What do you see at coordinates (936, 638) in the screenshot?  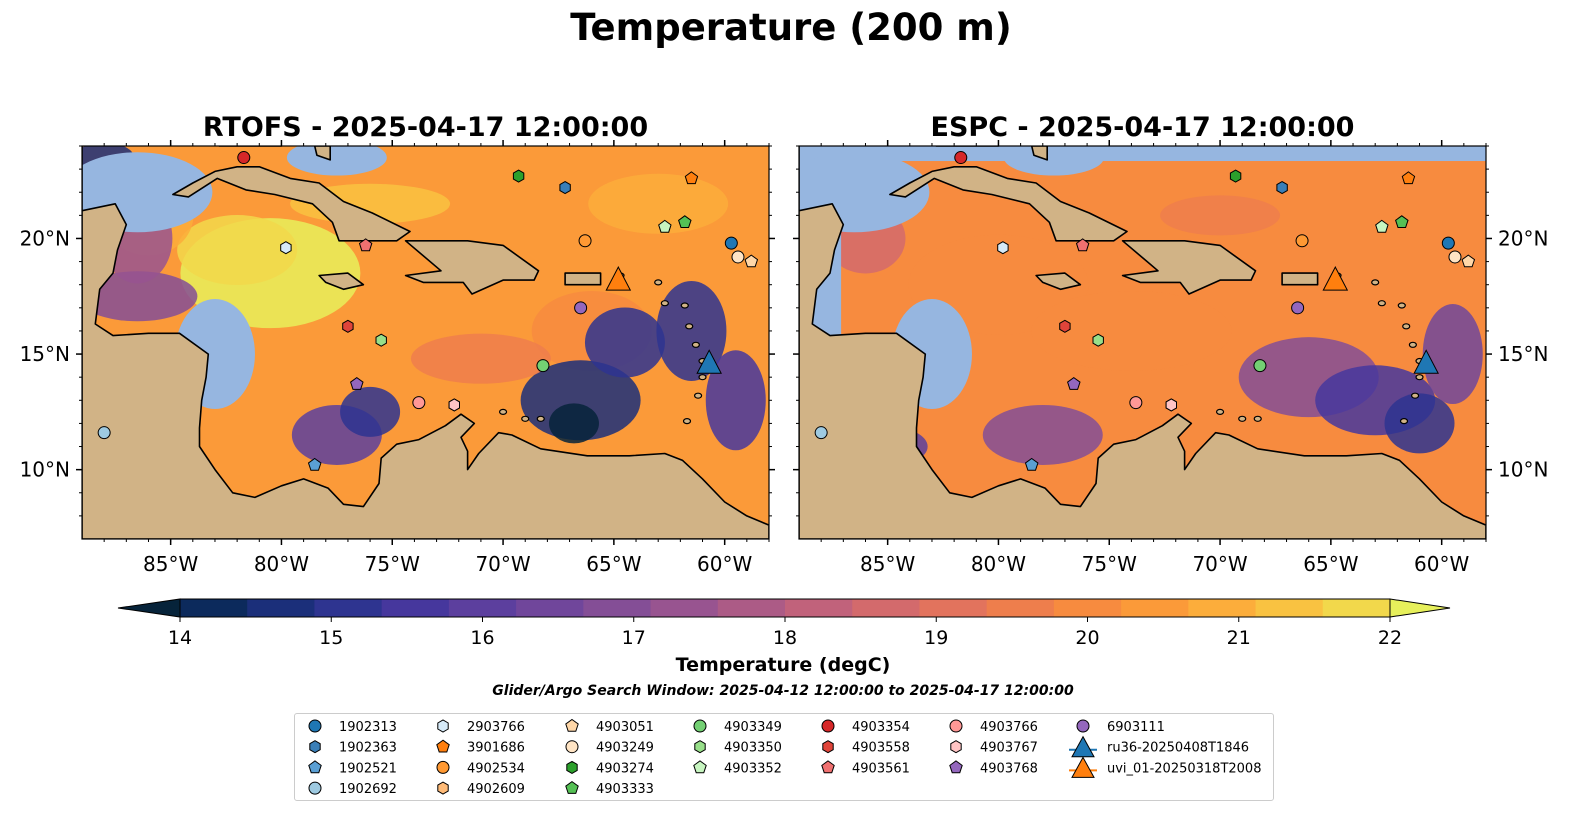 I see `colorbar-tick-label: 19` at bounding box center [936, 638].